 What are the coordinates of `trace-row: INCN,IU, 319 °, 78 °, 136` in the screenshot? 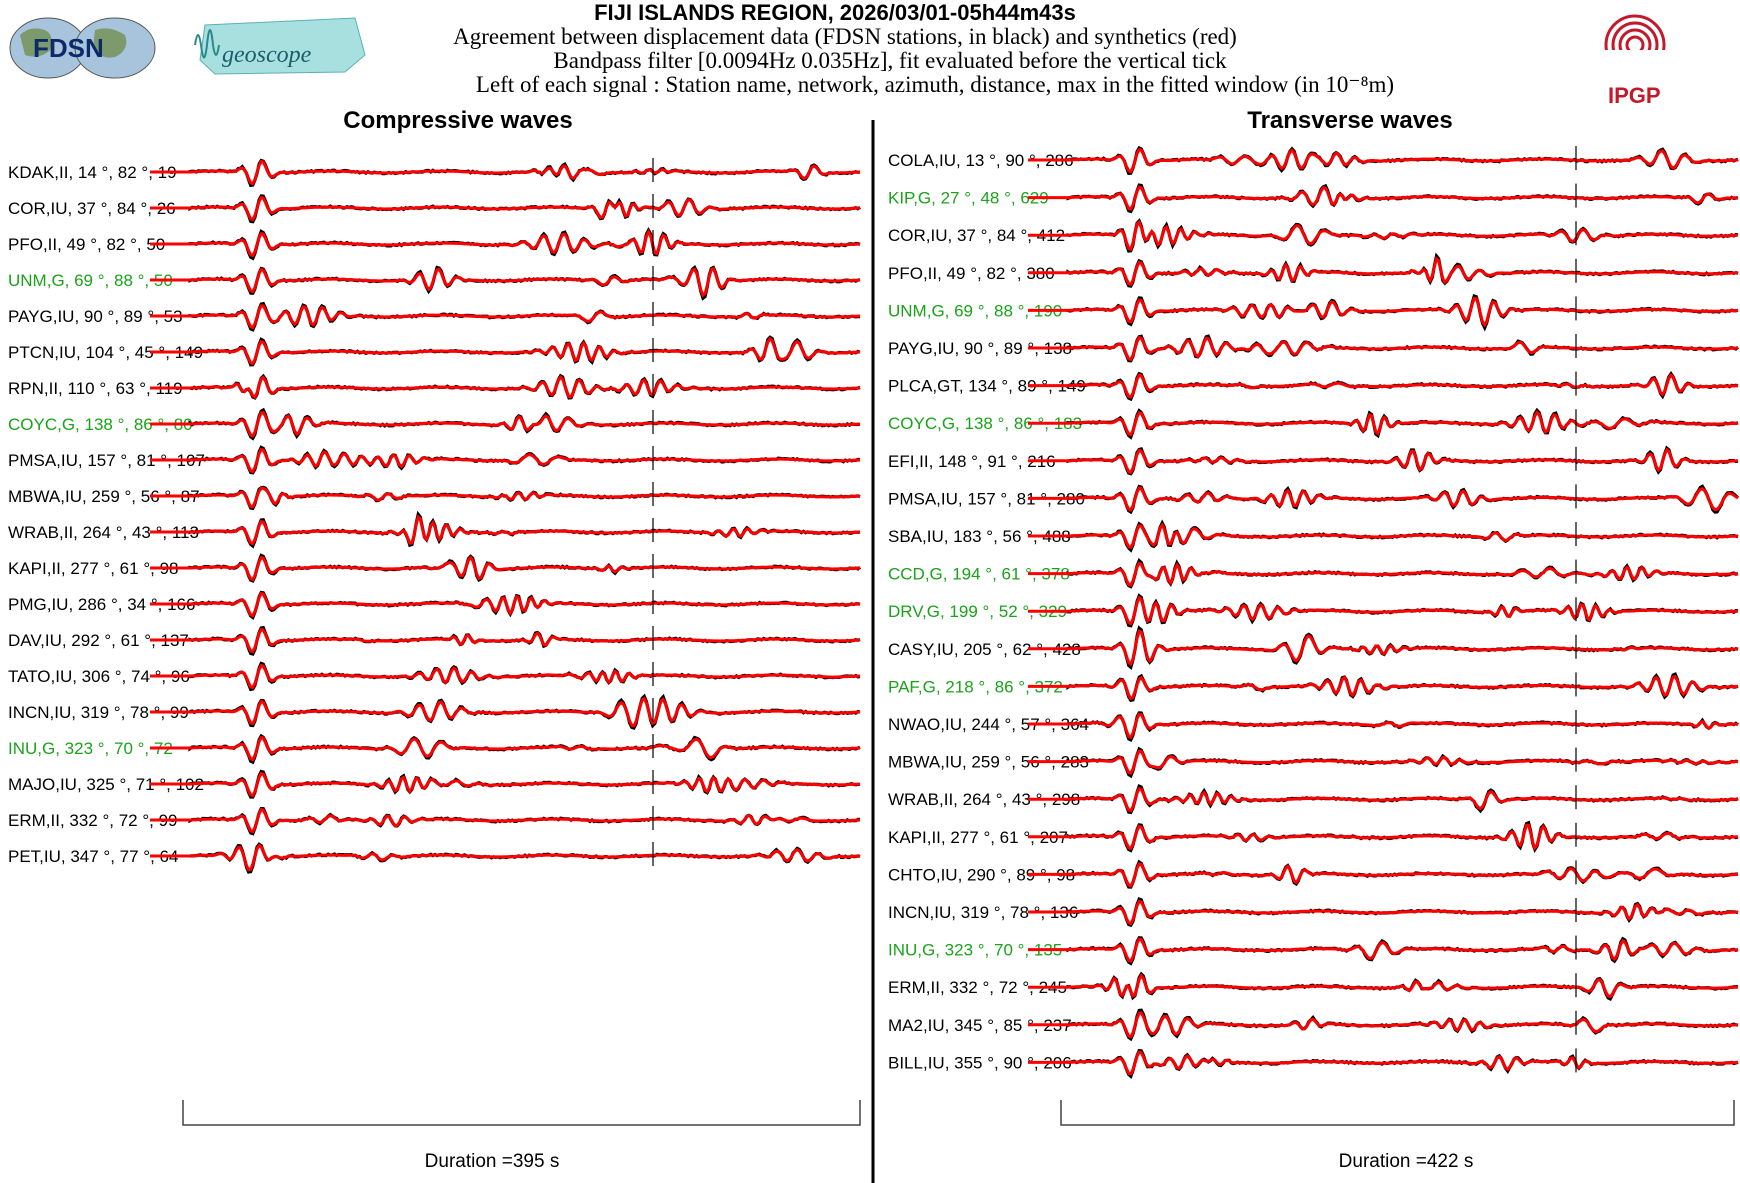 It's located at (1313, 912).